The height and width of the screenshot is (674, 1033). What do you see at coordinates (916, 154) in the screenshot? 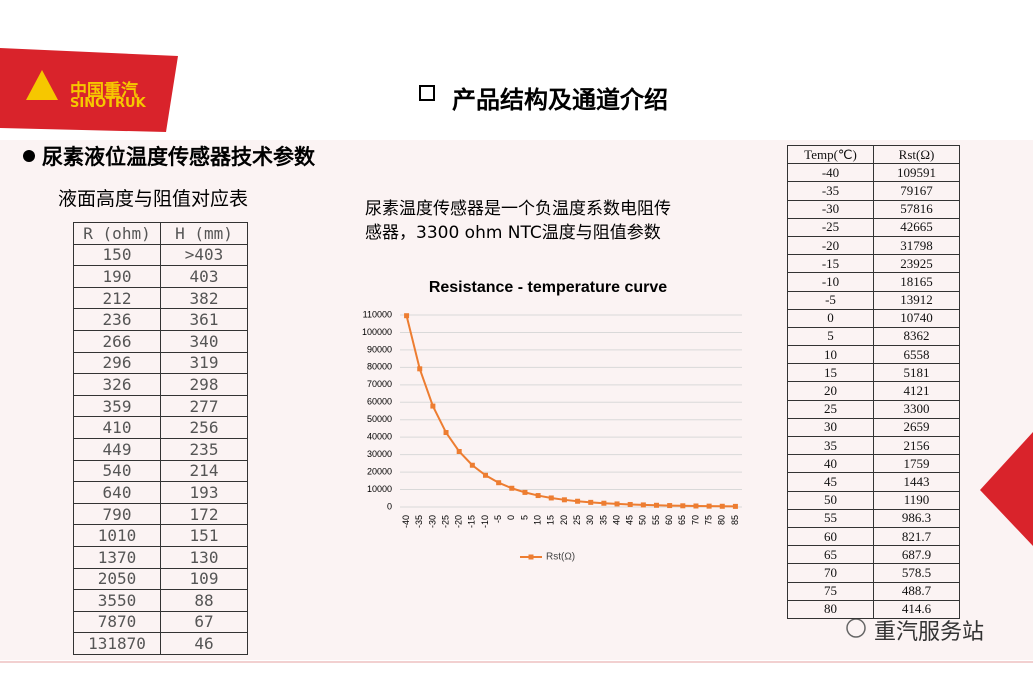
I see `table-cell: Rst(Ω)` at bounding box center [916, 154].